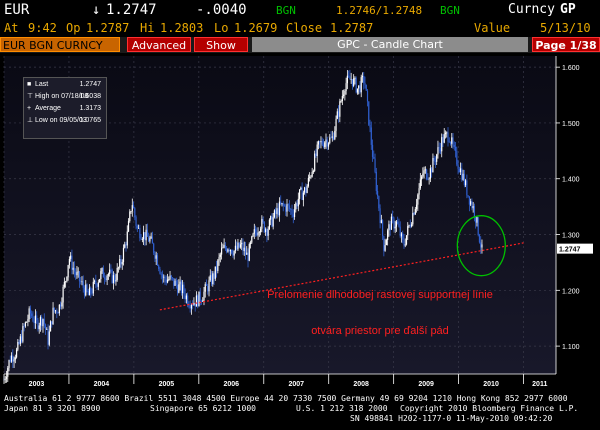 The image size is (600, 430). What do you see at coordinates (182, 28) in the screenshot?
I see `high-value: 1.2803` at bounding box center [182, 28].